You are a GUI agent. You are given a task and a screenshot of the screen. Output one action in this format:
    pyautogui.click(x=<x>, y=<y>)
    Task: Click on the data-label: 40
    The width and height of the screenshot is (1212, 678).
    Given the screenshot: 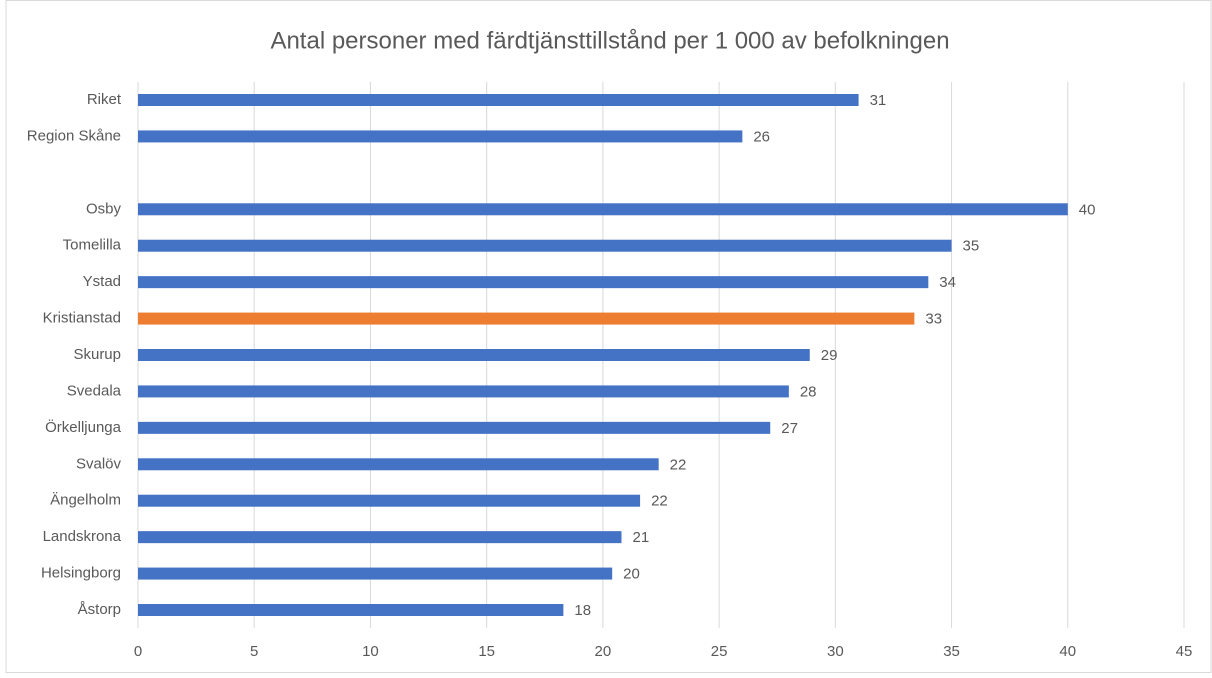 What is the action you would take?
    pyautogui.click(x=1087, y=209)
    